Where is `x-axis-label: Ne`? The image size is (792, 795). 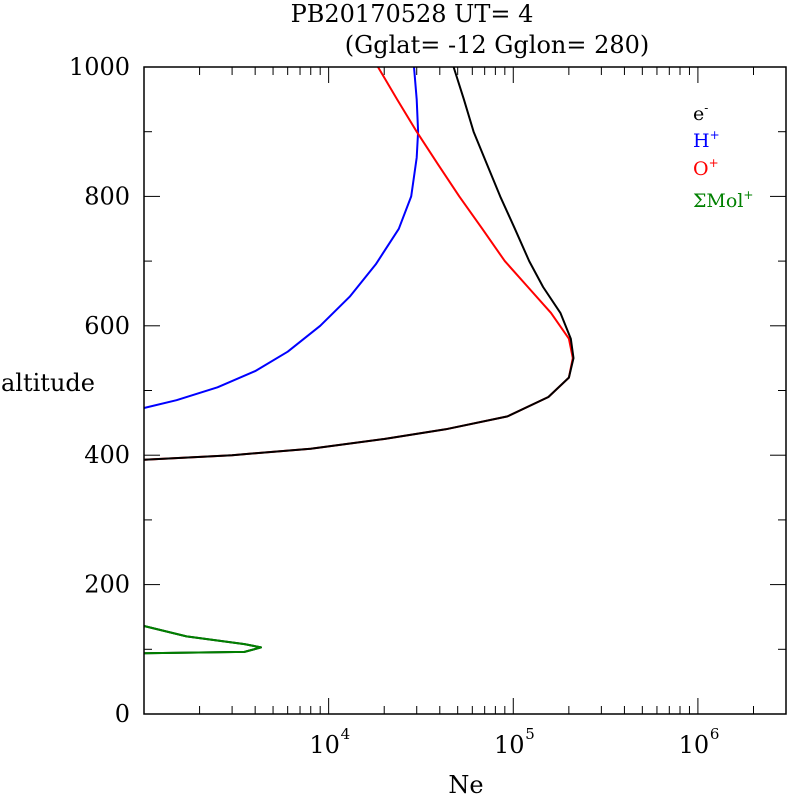
x-axis-label: Ne is located at coordinates (465, 783).